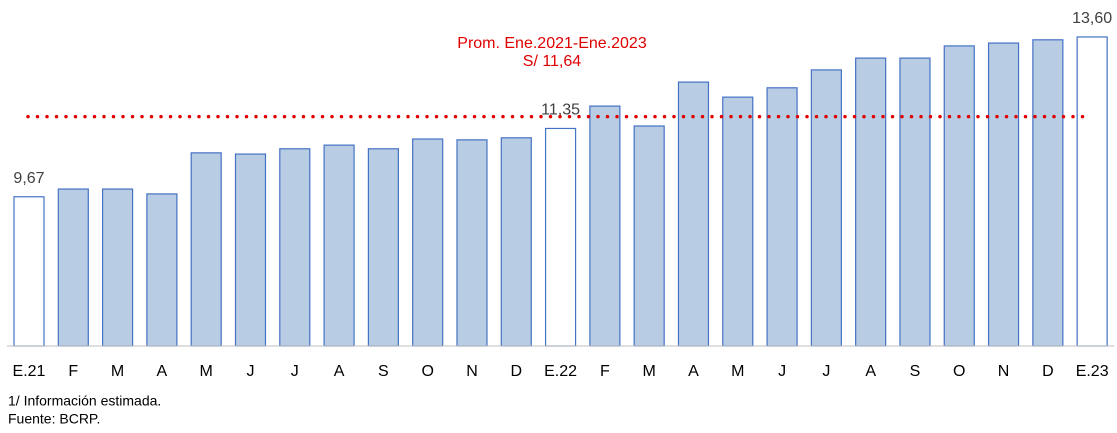 This screenshot has height=433, width=1117. I want to click on value-label: 11,35, so click(560, 110).